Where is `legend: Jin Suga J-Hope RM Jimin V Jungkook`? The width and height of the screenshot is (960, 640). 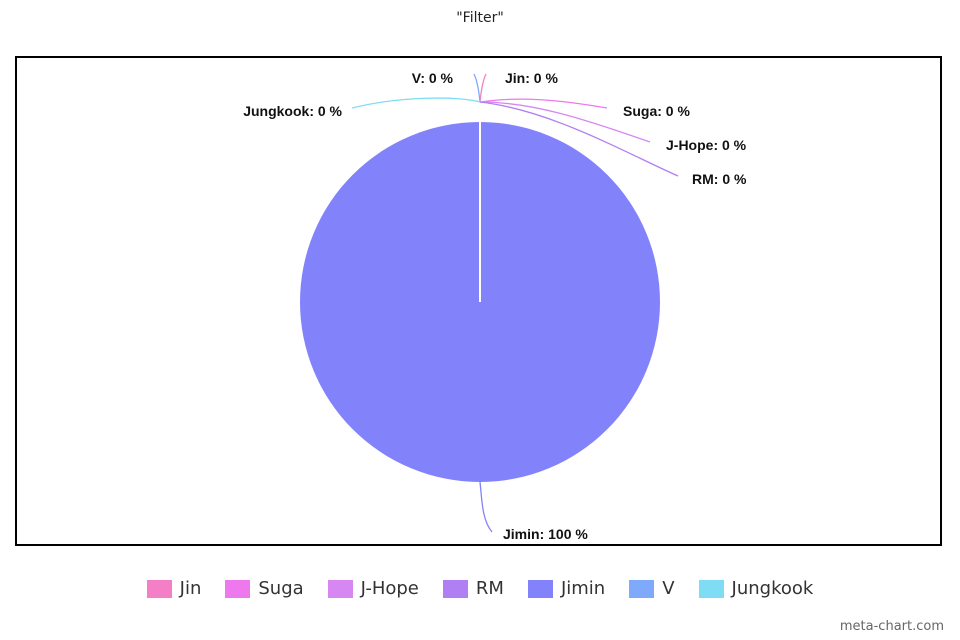 legend: Jin Suga J-Hope RM Jimin V Jungkook is located at coordinates (480, 588).